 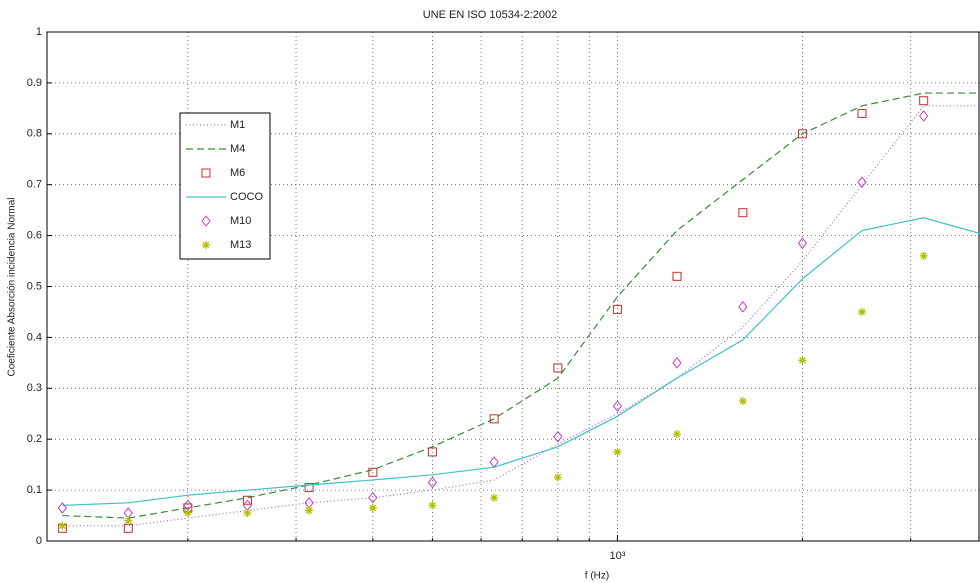 What do you see at coordinates (490, 15) in the screenshot?
I see `chart-title: UNE EN ISO 10534-2:2002` at bounding box center [490, 15].